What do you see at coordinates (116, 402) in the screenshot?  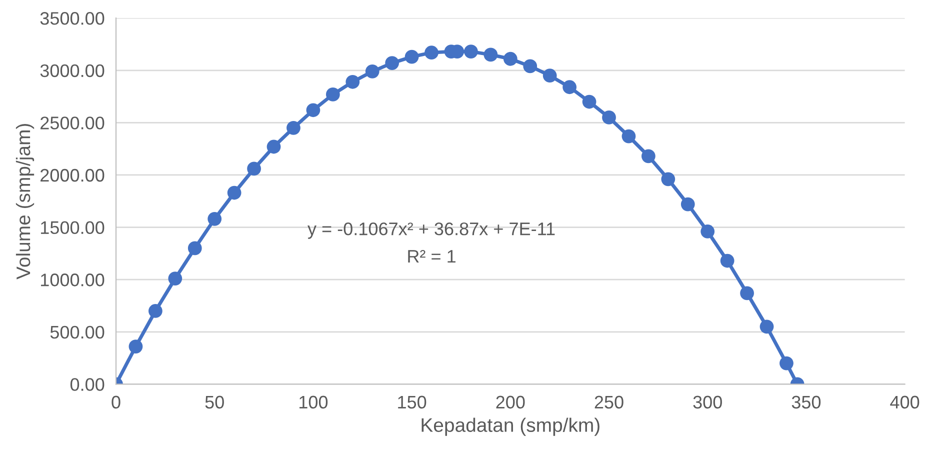 I see `x-tick-label: 0` at bounding box center [116, 402].